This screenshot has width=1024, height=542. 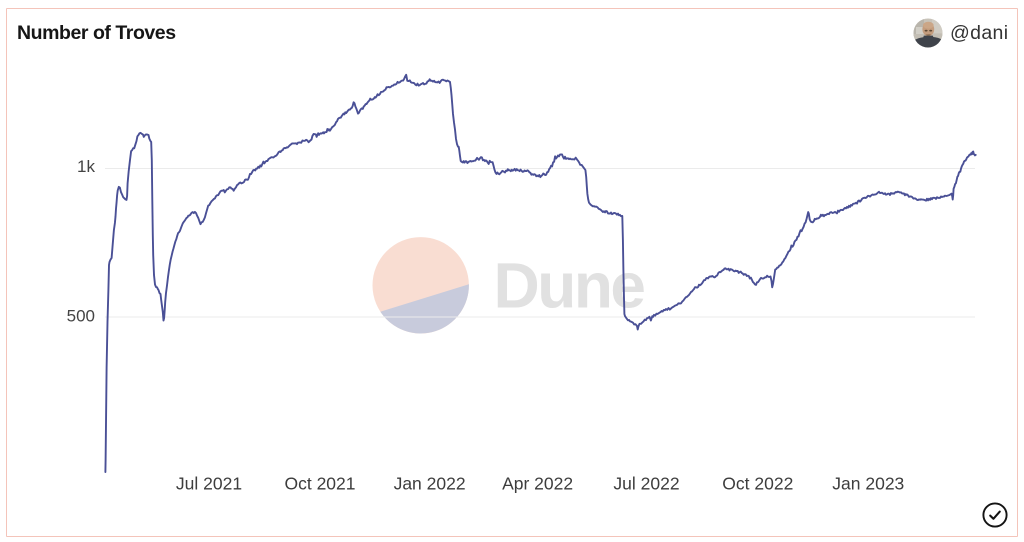 What do you see at coordinates (646, 484) in the screenshot?
I see `svg-text: Jul 2022` at bounding box center [646, 484].